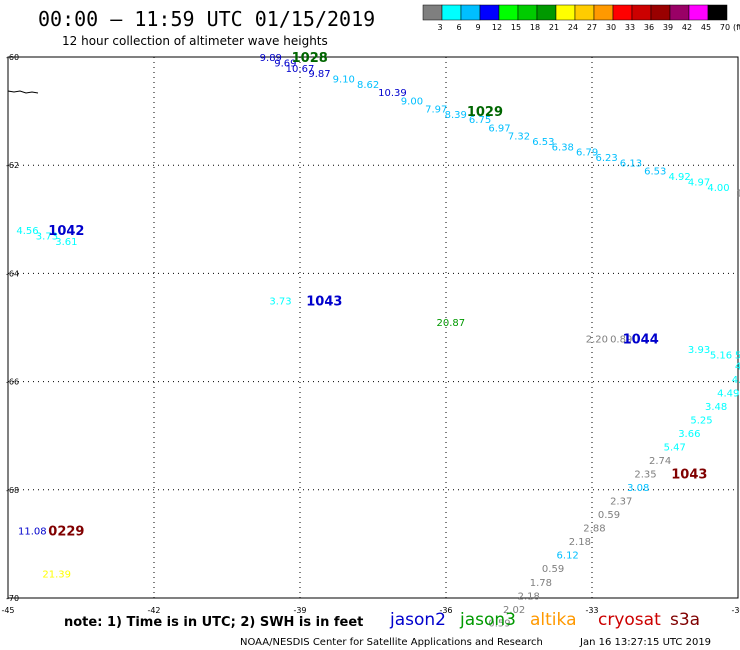 This screenshot has width=740, height=650. I want to click on wave-height-point: 0.89, so click(621, 339).